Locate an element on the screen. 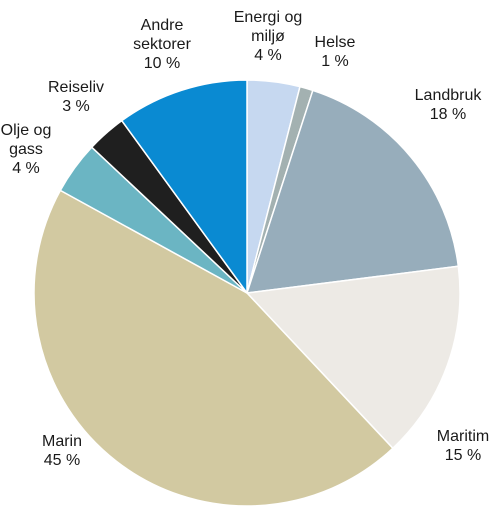 This screenshot has width=500, height=515. slice-name-label: Olje og is located at coordinates (26, 130).